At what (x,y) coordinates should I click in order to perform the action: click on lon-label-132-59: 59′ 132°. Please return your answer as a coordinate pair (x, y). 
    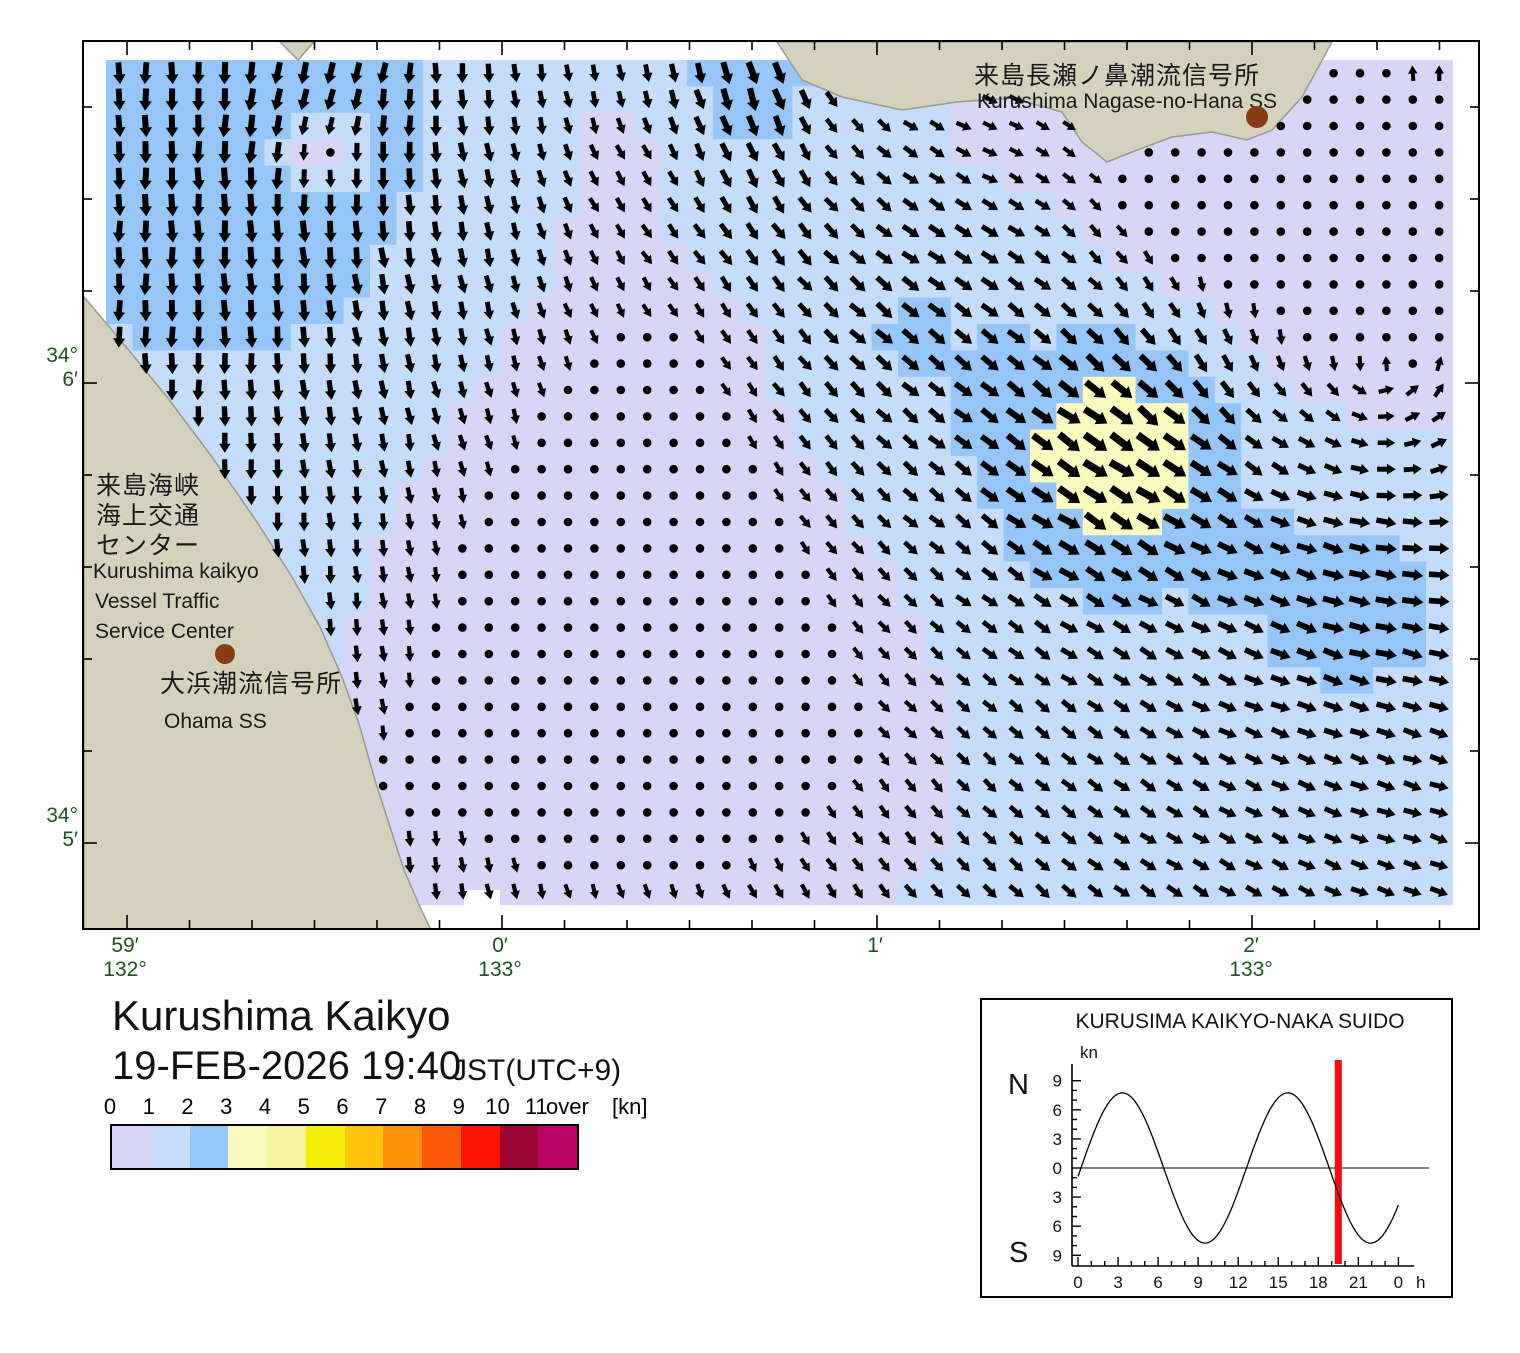
    Looking at the image, I should click on (125, 958).